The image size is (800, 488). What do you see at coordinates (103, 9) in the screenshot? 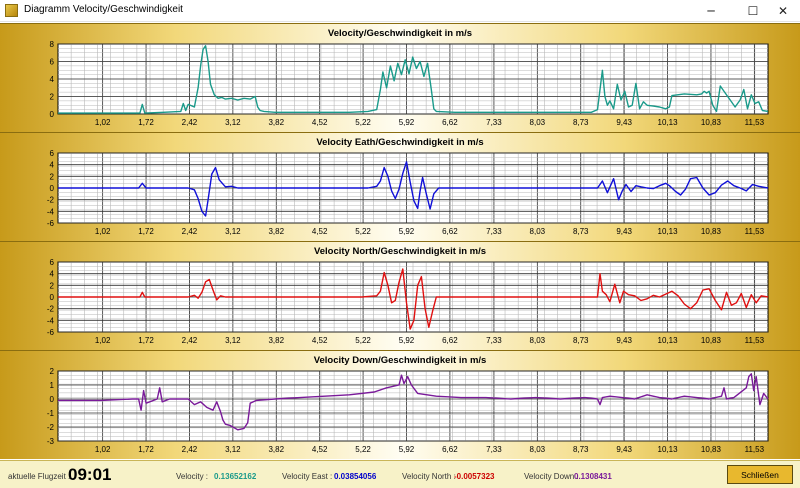
I see `window-title: Diagramm Velocity/Geschwindigkeit` at bounding box center [103, 9].